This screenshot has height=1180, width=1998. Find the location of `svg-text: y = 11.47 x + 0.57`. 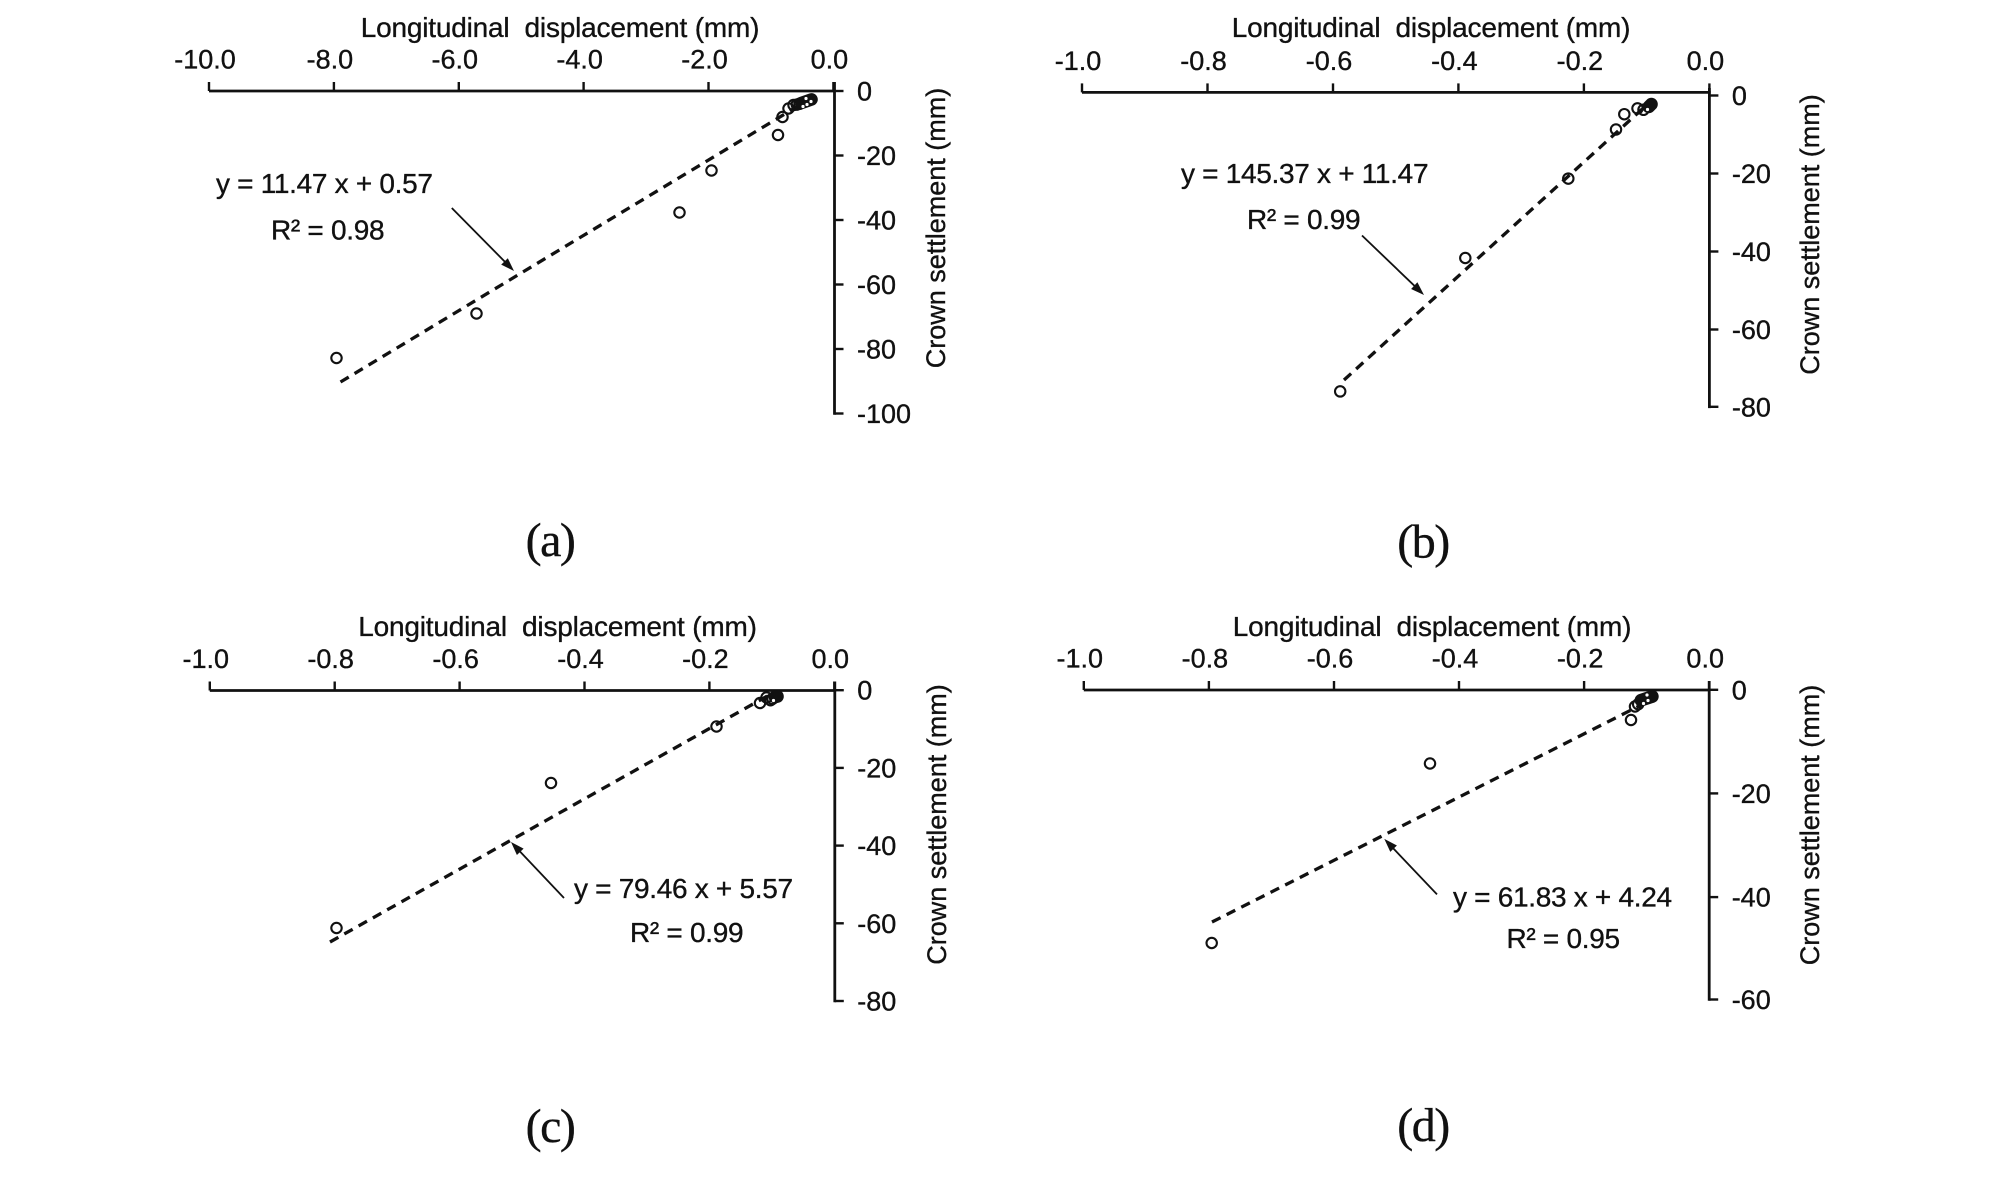

svg-text: y = 11.47 x + 0.57 is located at coordinates (324, 183).